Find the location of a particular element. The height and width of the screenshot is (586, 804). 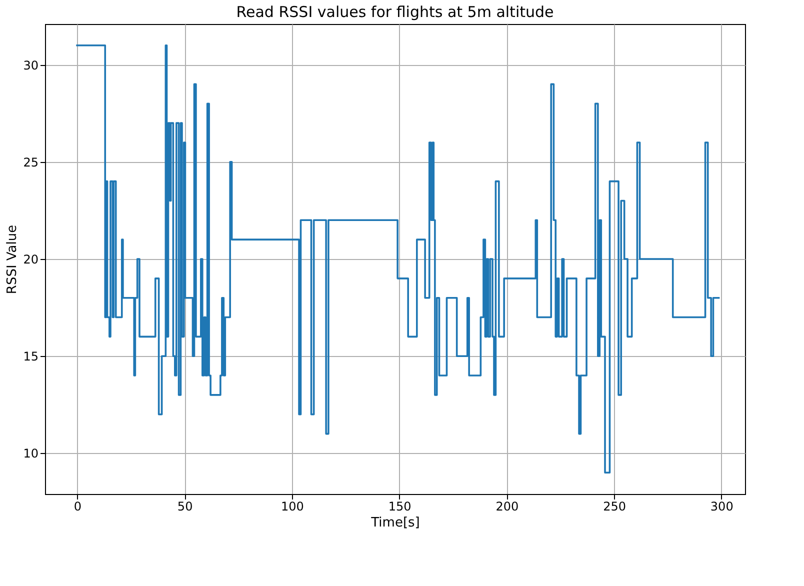

x-tick-label: 50 is located at coordinates (185, 507).